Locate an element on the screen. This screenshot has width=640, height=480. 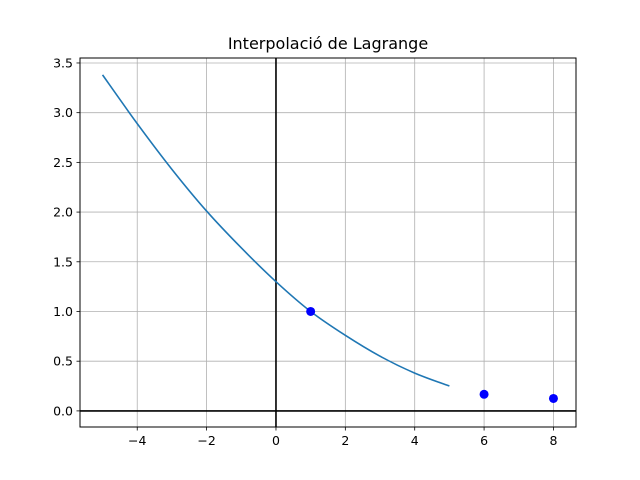
y-tick-label: 2.0 is located at coordinates (63, 212).